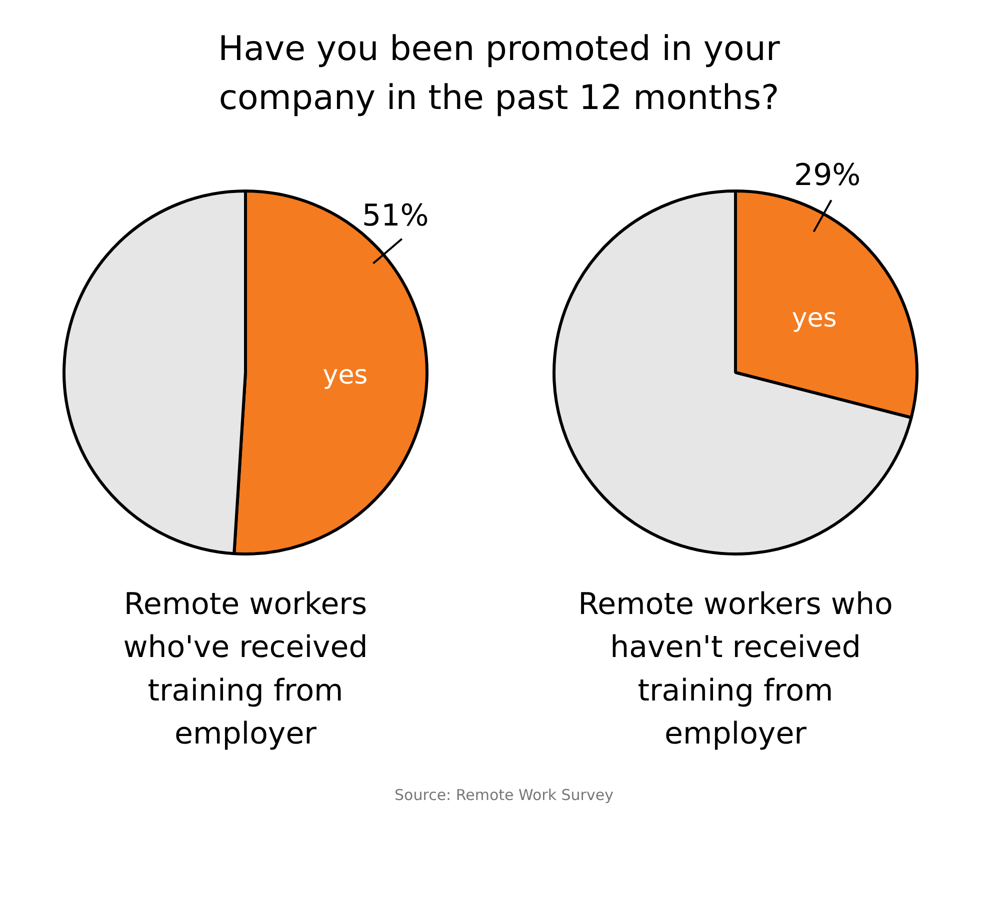 This screenshot has height=898, width=998. Describe the element at coordinates (395, 216) in the screenshot. I see `data-label: 51%` at that location.